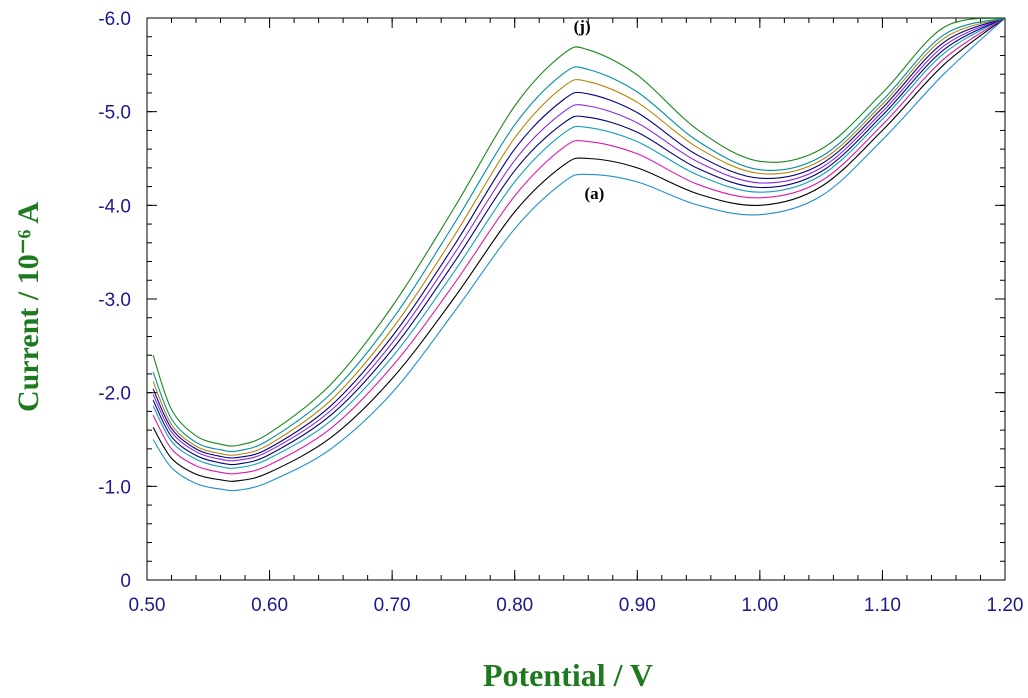 The height and width of the screenshot is (698, 1028). What do you see at coordinates (1005, 605) in the screenshot?
I see `x-tick-label: 1.20` at bounding box center [1005, 605].